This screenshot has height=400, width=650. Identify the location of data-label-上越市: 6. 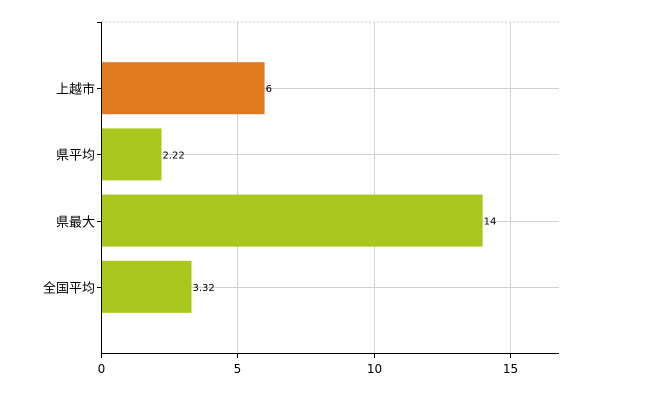
(269, 89).